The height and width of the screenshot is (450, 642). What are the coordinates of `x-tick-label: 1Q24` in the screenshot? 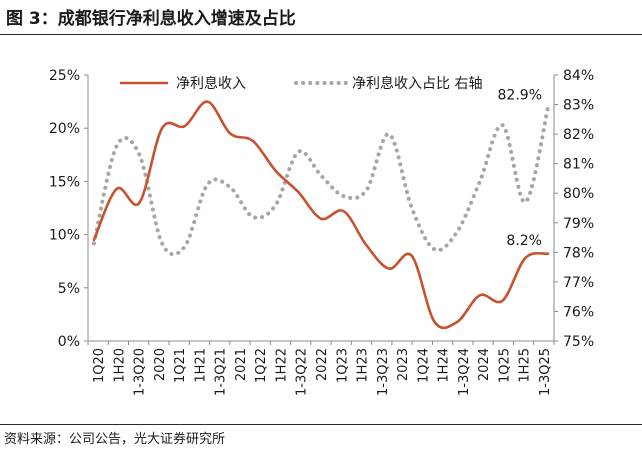 It's located at (423, 365).